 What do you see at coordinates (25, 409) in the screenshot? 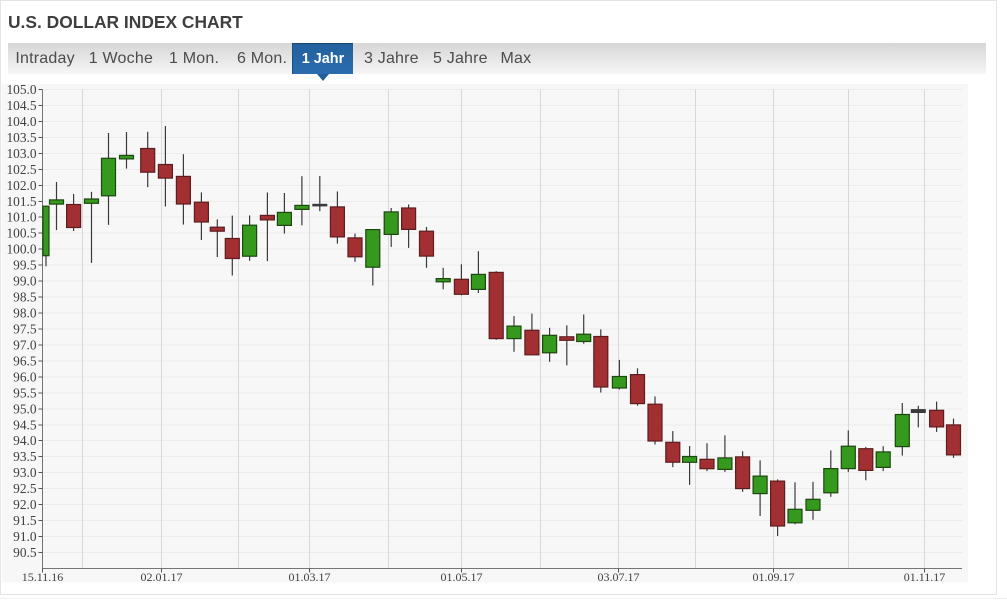
I see `svg-text: 95.0` at bounding box center [25, 409].